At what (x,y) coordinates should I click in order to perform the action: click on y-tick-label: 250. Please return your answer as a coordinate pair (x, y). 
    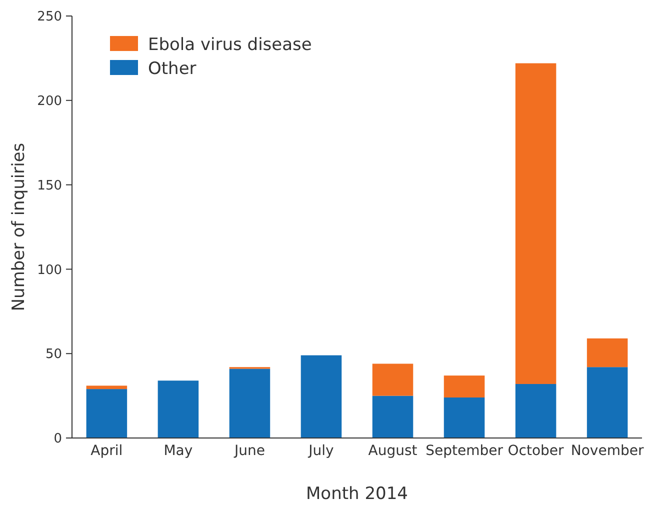
    Looking at the image, I should click on (49, 17).